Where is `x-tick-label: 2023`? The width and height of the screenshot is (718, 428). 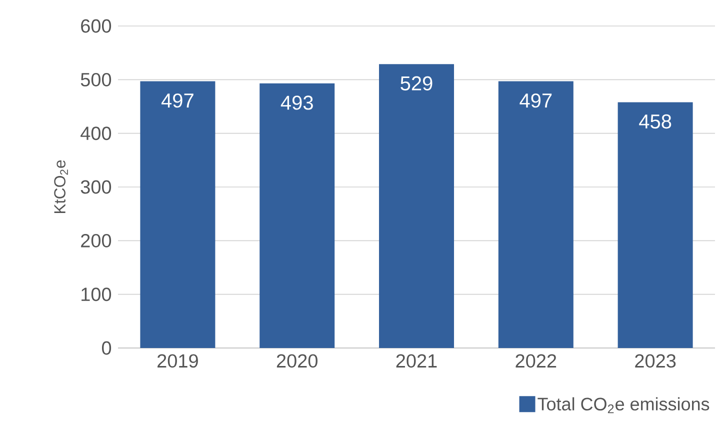
x-tick-label: 2023 is located at coordinates (655, 361).